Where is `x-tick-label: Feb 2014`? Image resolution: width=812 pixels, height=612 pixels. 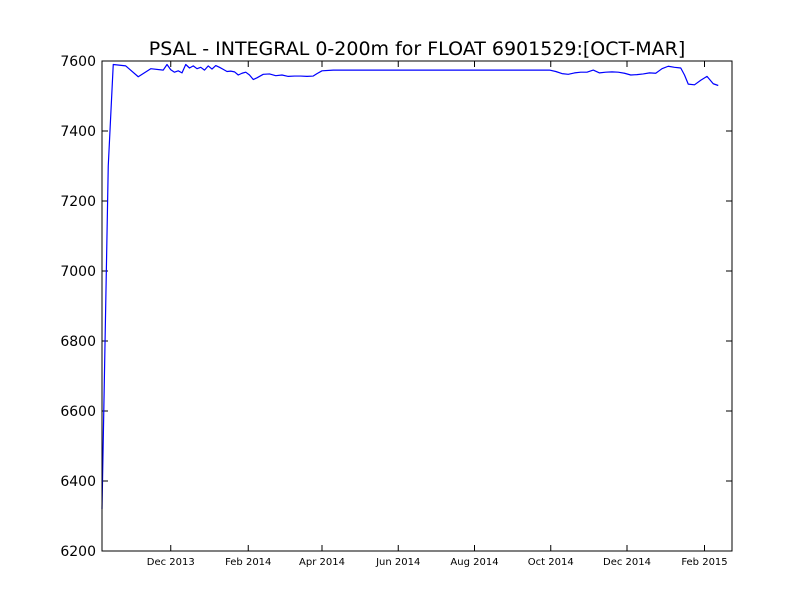
x-tick-label: Feb 2014 is located at coordinates (248, 562).